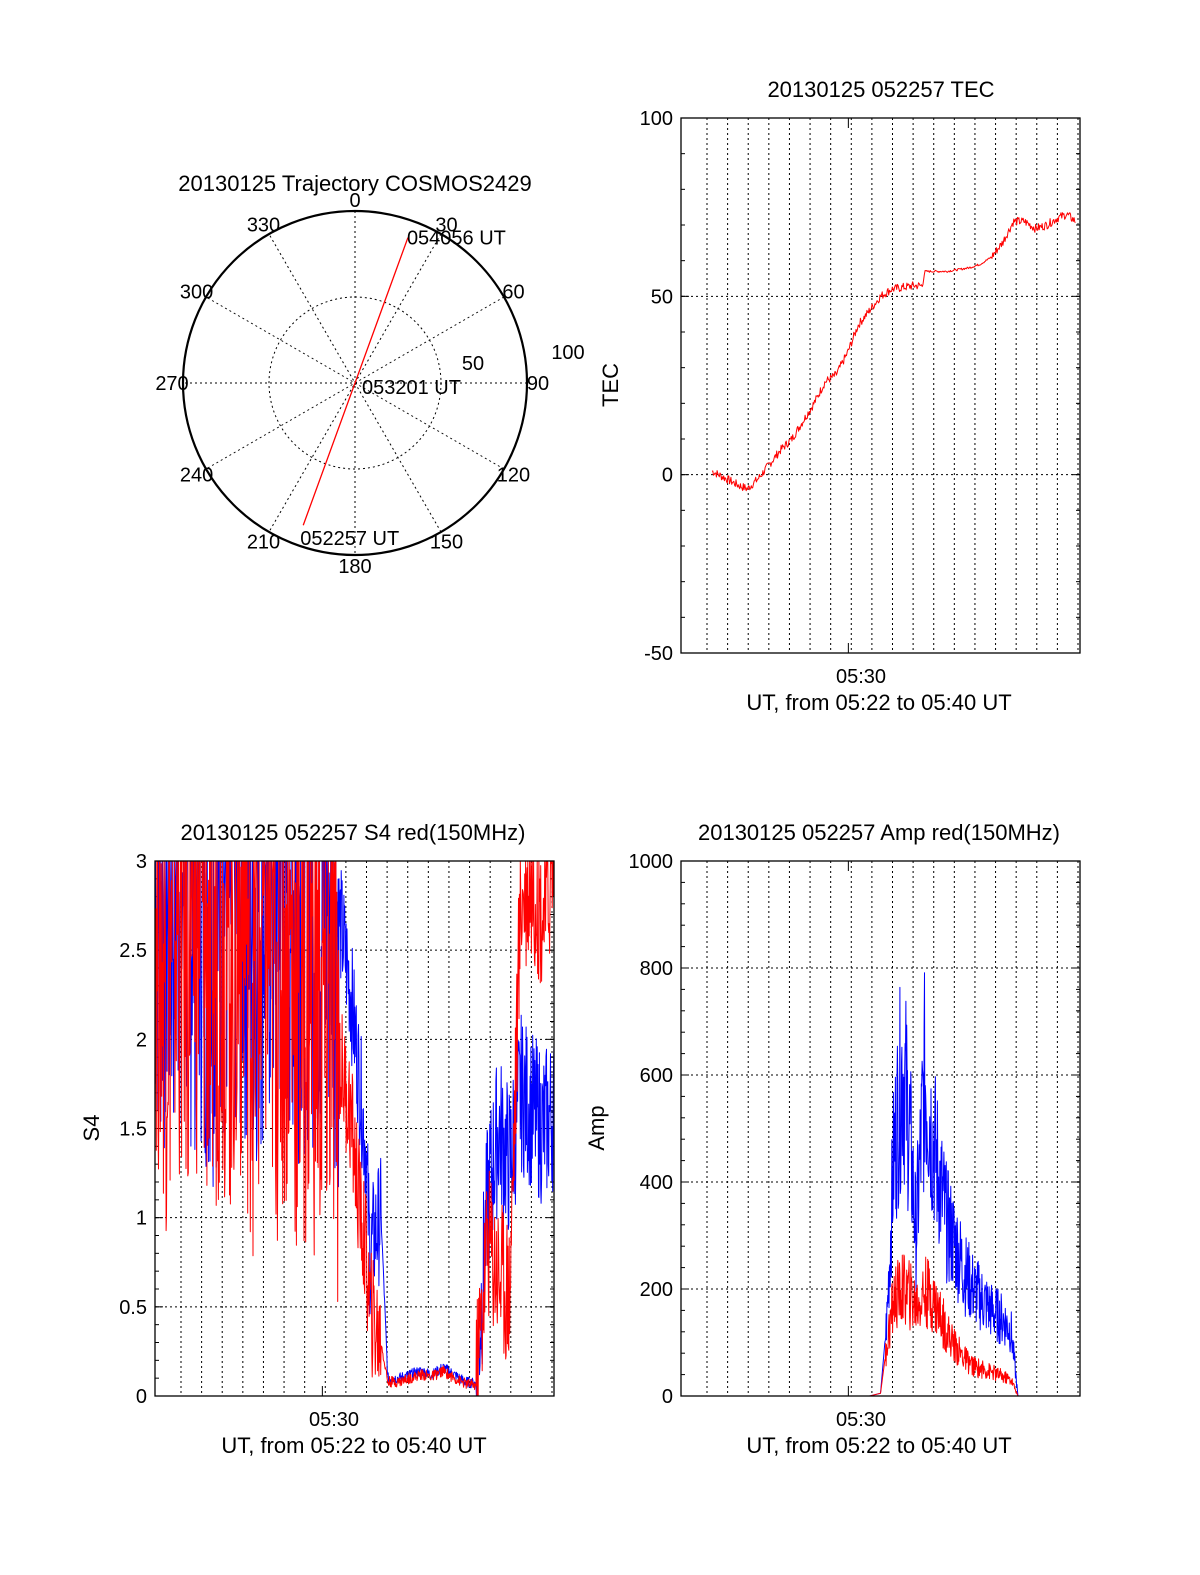  Describe the element at coordinates (353, 1445) in the screenshot. I see `s4-x-axis-label: UT, from 05:22 to 05:40 UT` at that location.